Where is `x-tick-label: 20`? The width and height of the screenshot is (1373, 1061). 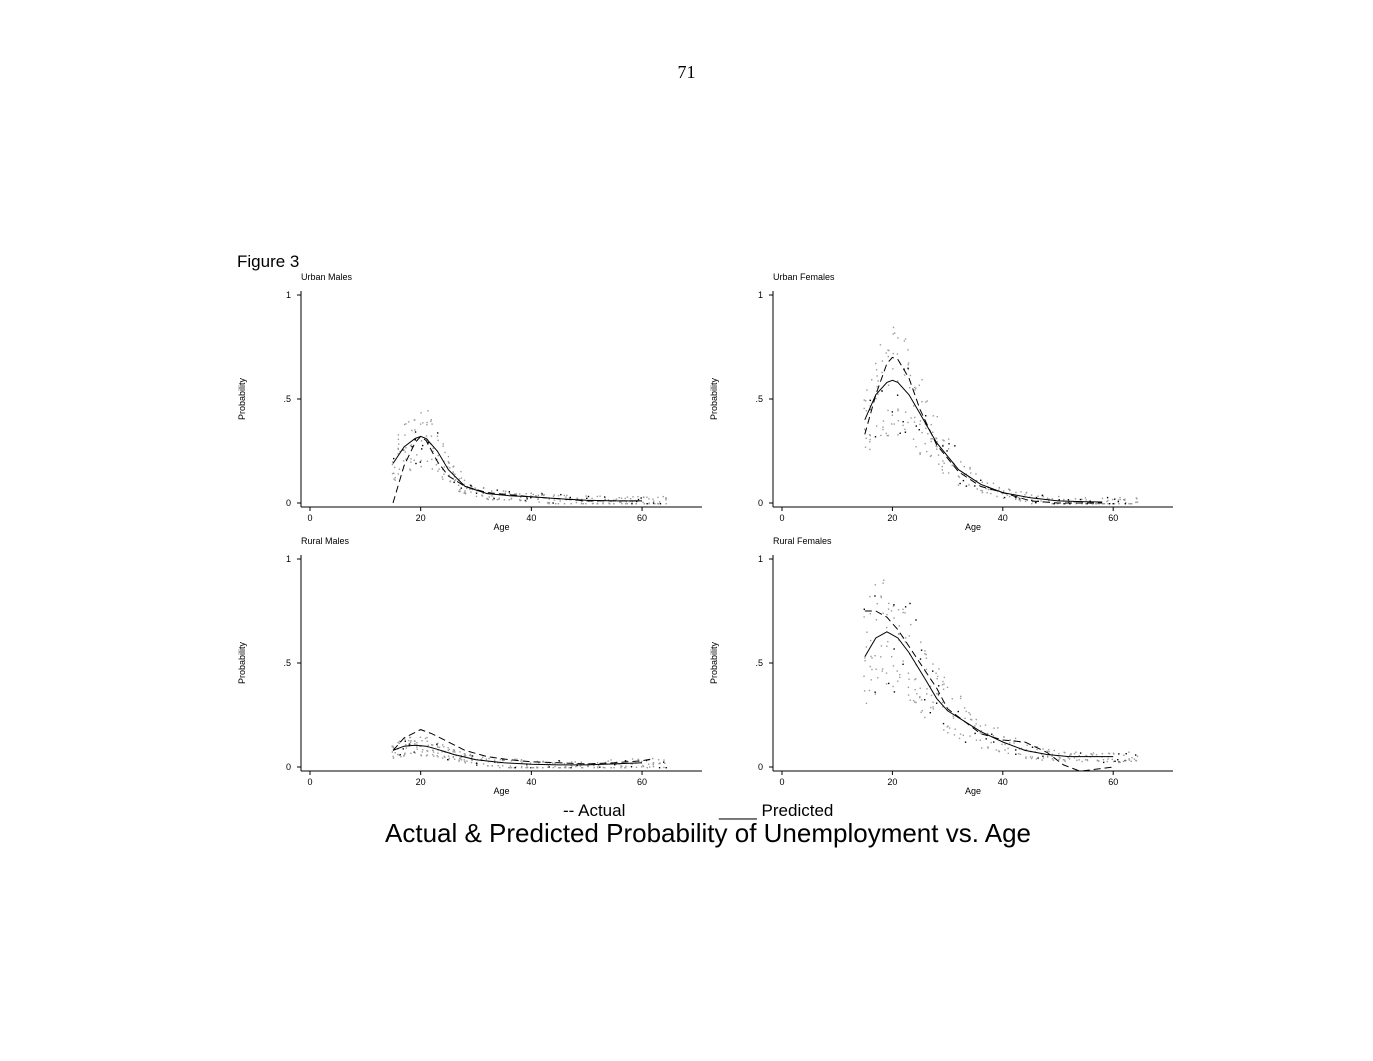 x-tick-label: 20 is located at coordinates (892, 782).